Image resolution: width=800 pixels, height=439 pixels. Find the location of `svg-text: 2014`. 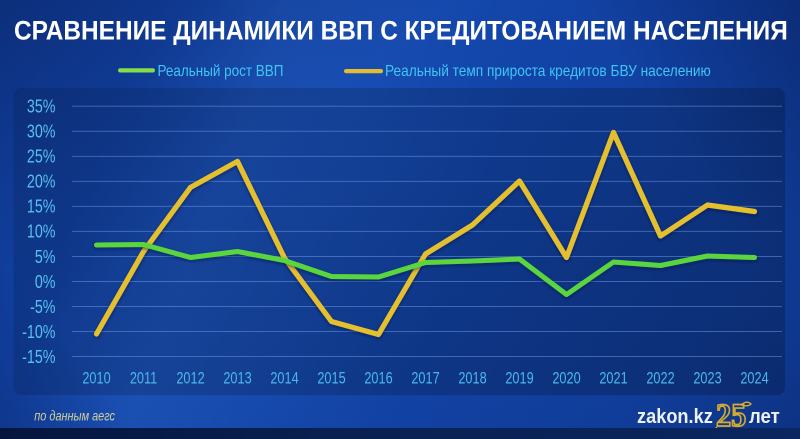

svg-text: 2014 is located at coordinates (284, 379).